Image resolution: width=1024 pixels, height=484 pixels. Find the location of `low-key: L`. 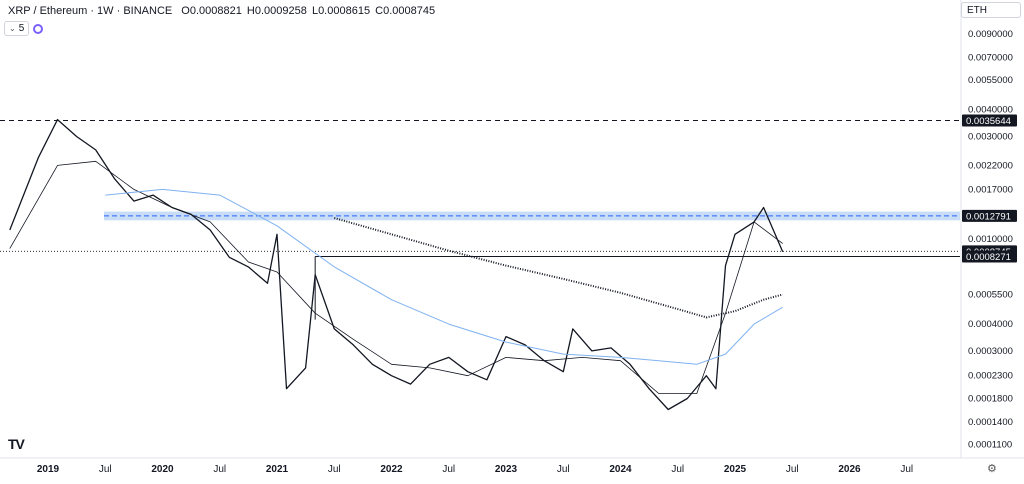

low-key: L is located at coordinates (315, 11).